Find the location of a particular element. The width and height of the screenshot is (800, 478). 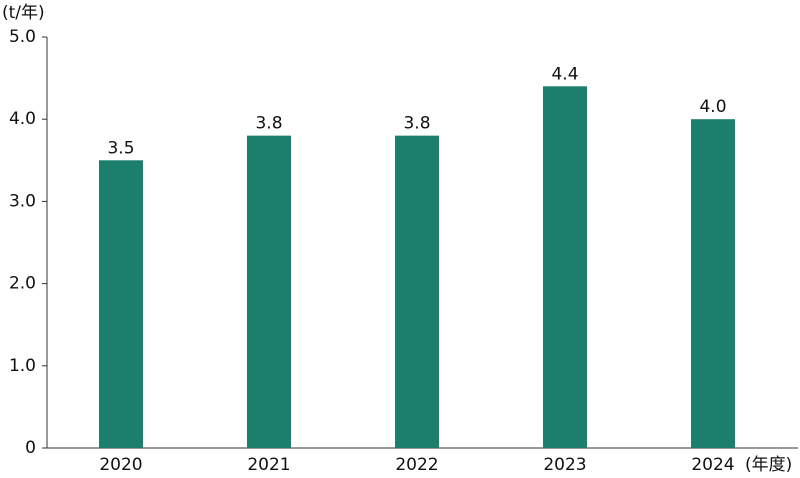

value-label: 4.0 is located at coordinates (712, 107).